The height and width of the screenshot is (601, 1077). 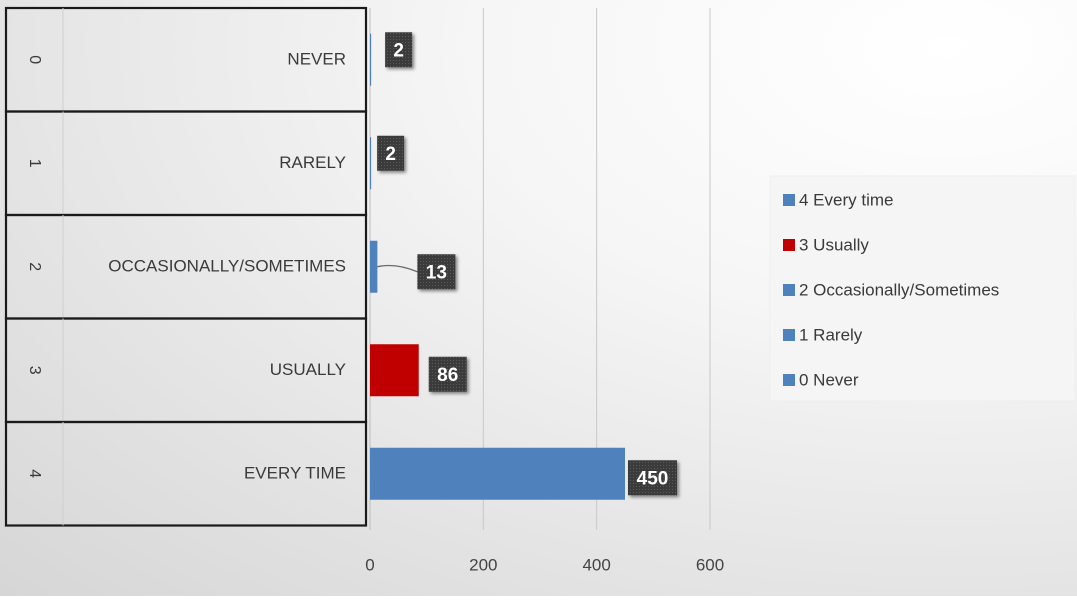 I want to click on category-box, so click(x=186, y=473).